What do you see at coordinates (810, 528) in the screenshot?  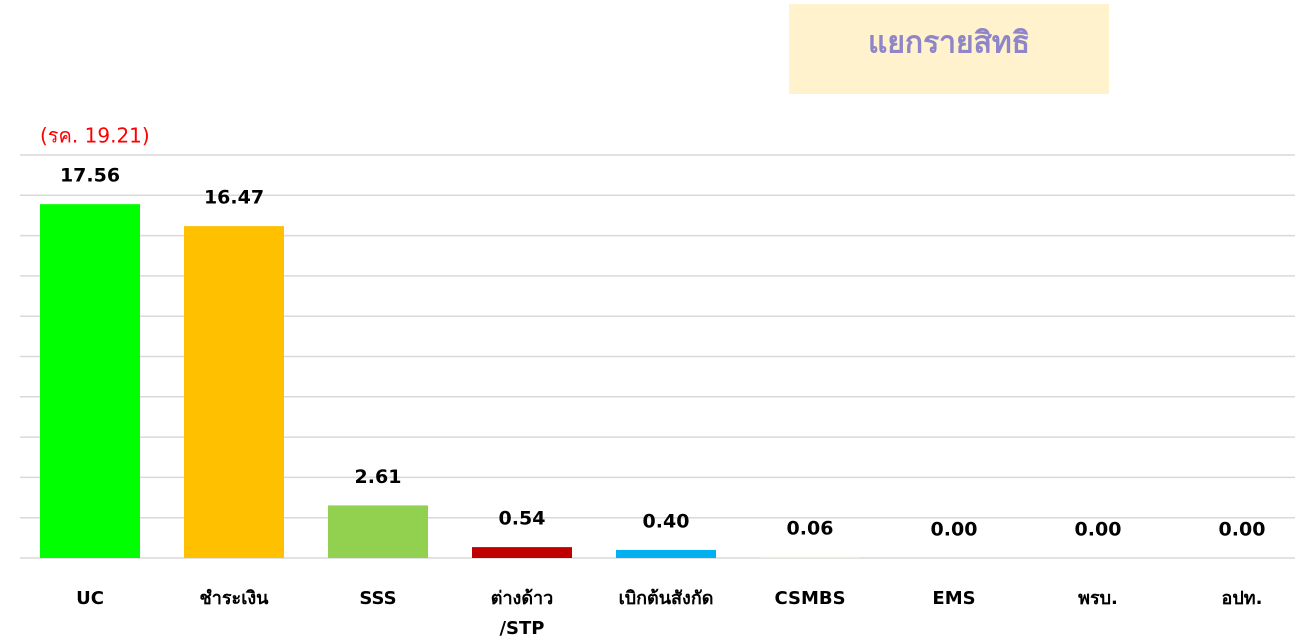 I see `value-label: 0.06` at bounding box center [810, 528].